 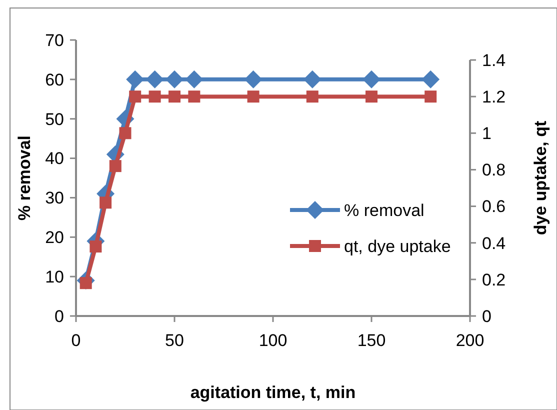 What do you see at coordinates (54, 277) in the screenshot?
I see `y-tick-label: 10` at bounding box center [54, 277].